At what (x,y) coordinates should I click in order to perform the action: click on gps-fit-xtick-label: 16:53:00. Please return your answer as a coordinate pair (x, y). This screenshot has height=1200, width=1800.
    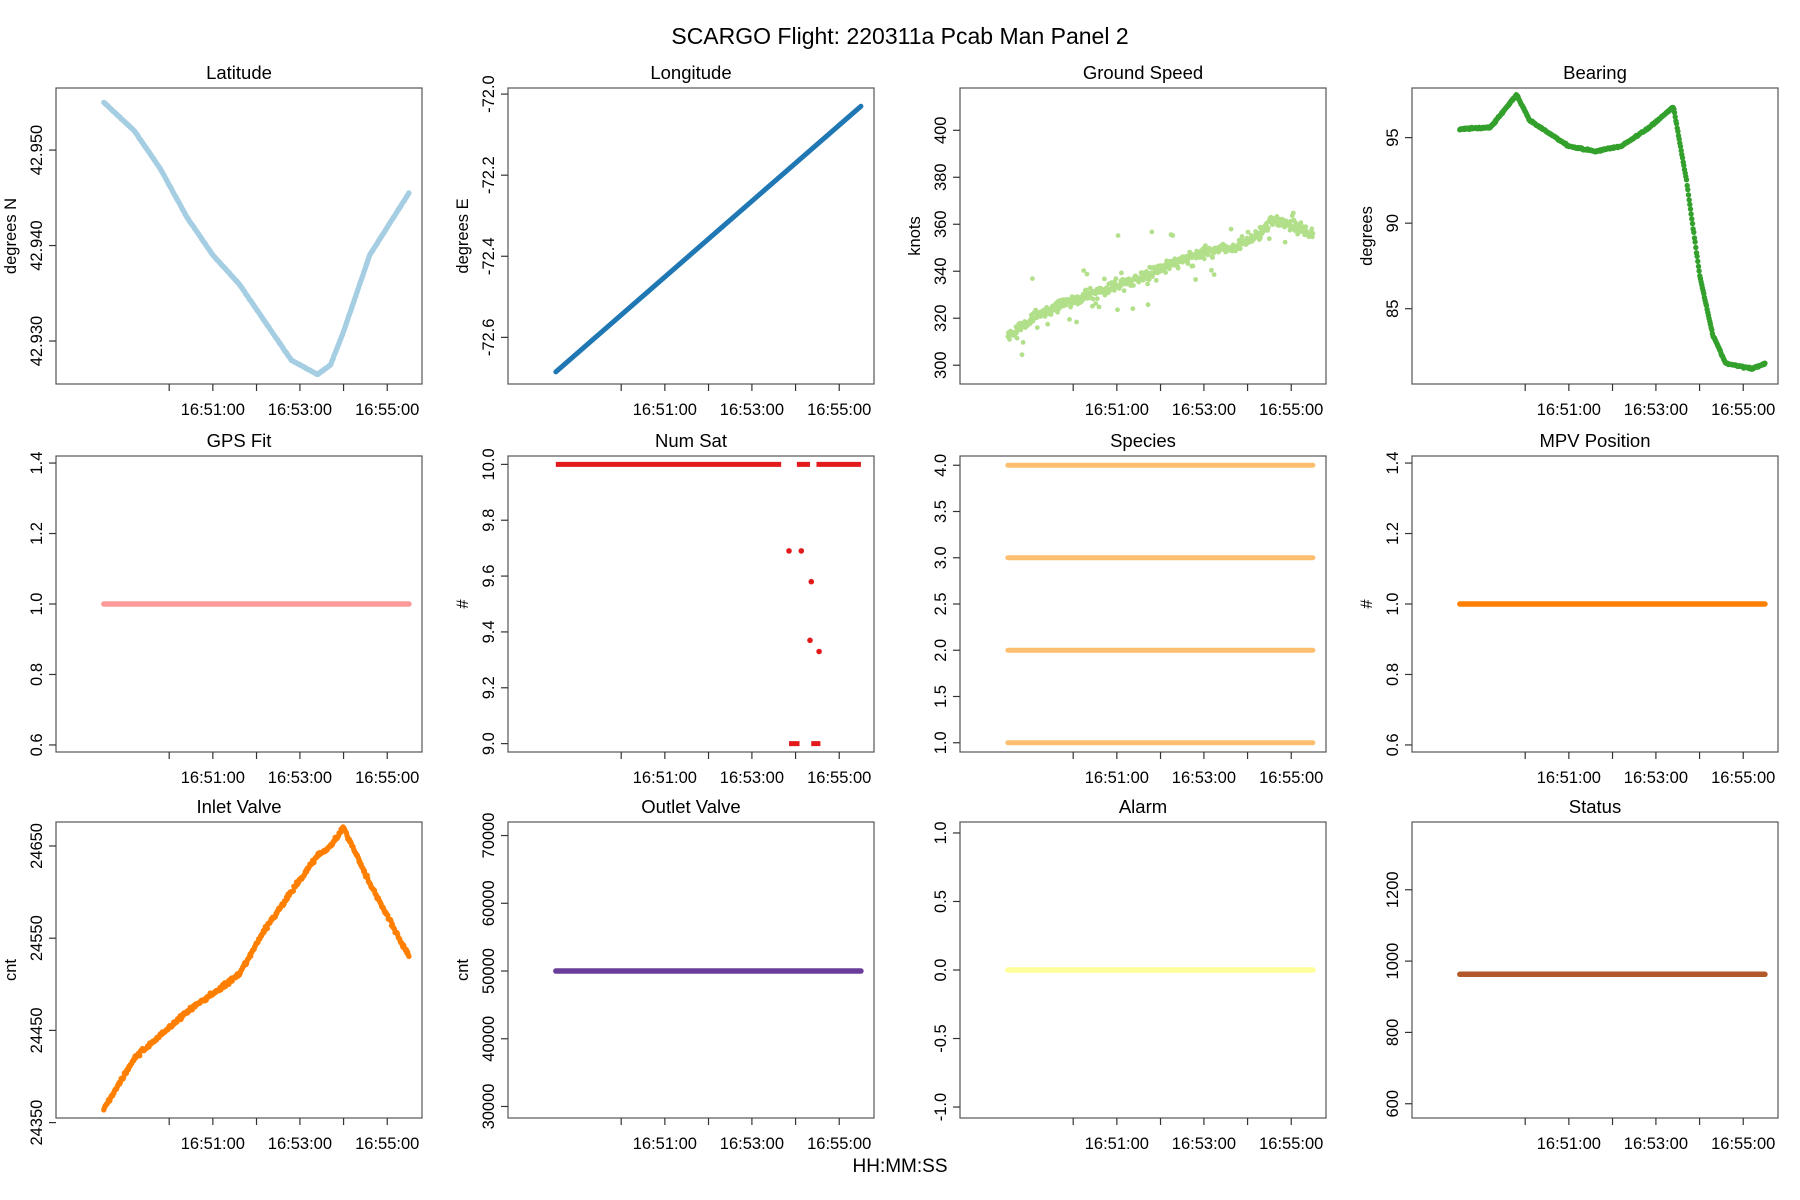
    Looking at the image, I should click on (300, 778).